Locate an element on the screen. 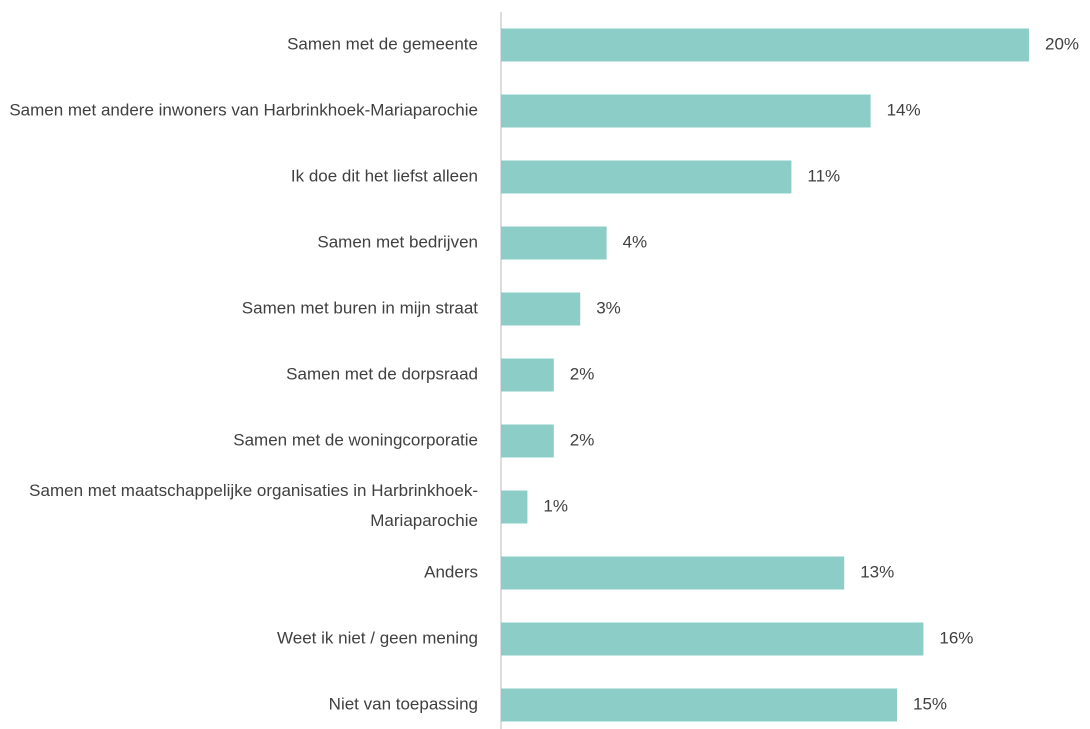  category-label: Samen met de gemeente is located at coordinates (382, 43).